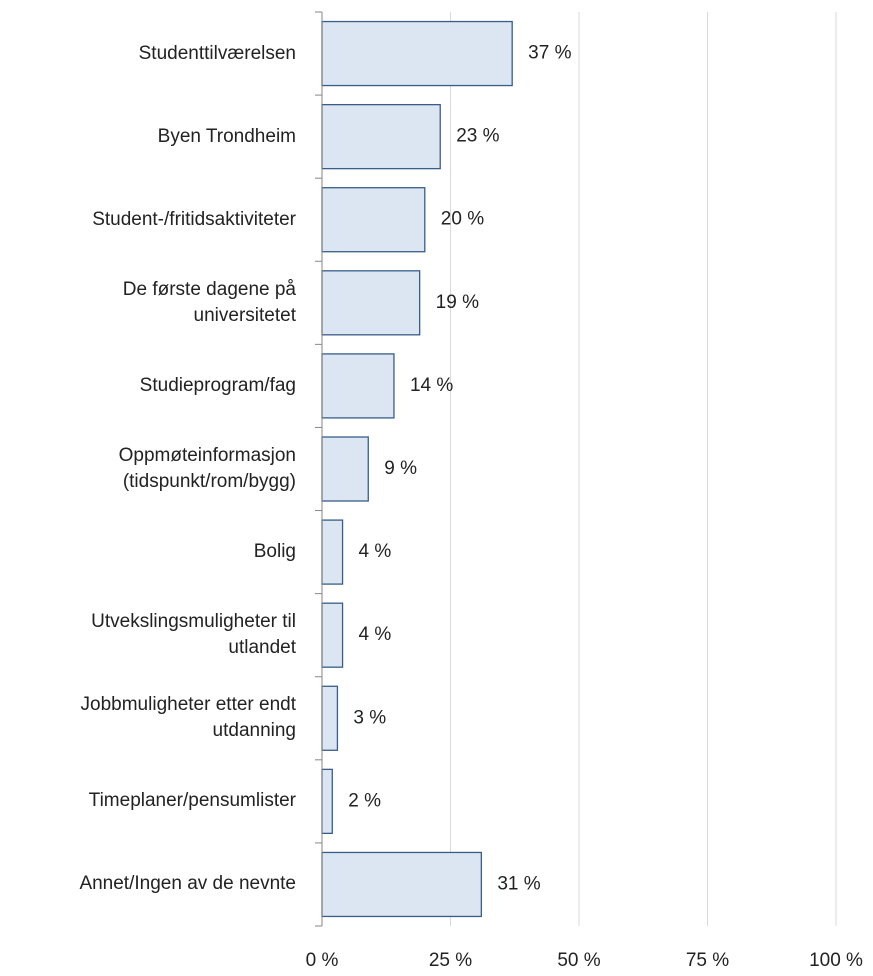 This screenshot has width=873, height=976. What do you see at coordinates (193, 635) in the screenshot?
I see `category-label: Utvekslingsmuligheter til utlandet` at bounding box center [193, 635].